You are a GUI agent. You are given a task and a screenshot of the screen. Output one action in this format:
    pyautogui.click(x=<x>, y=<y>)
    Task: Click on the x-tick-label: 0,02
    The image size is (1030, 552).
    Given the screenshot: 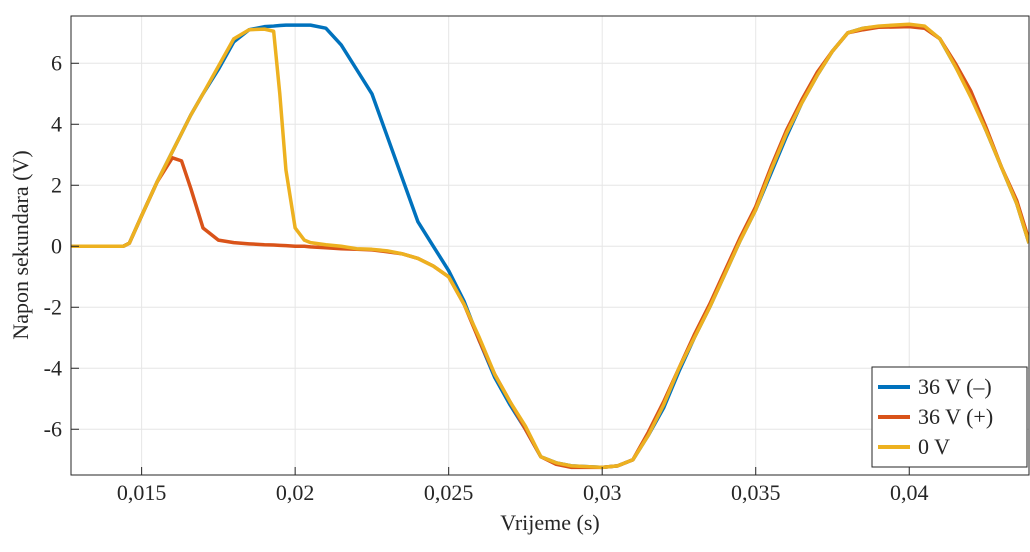 What is the action you would take?
    pyautogui.click(x=295, y=492)
    